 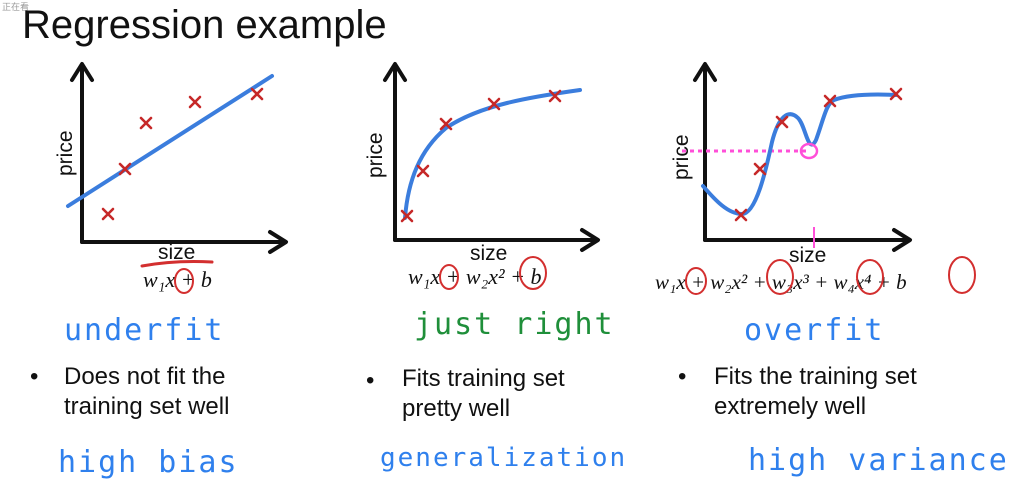 I want to click on overfit-note: overfit, so click(x=814, y=330).